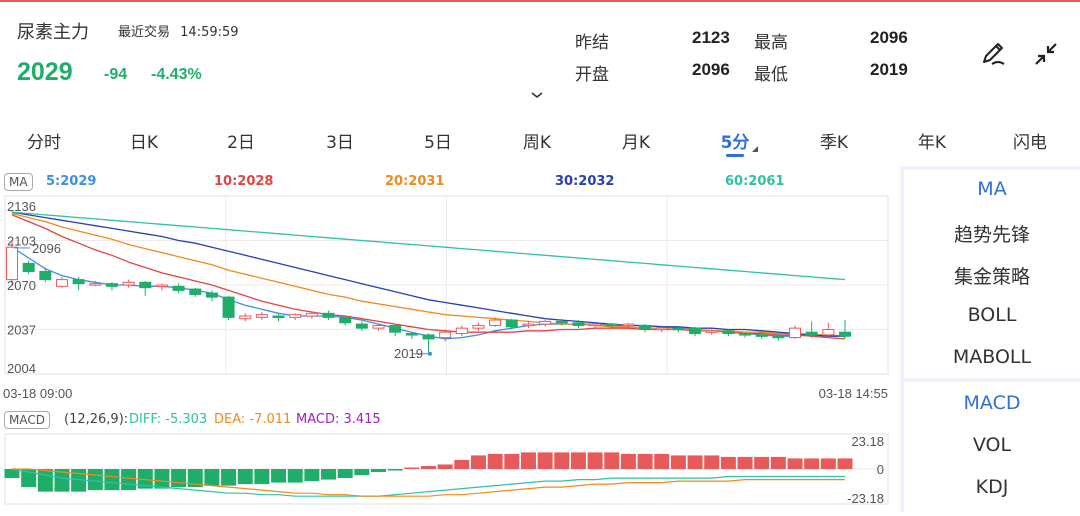 This screenshot has width=1080, height=516. What do you see at coordinates (116, 74) in the screenshot?
I see `price-change: -94` at bounding box center [116, 74].